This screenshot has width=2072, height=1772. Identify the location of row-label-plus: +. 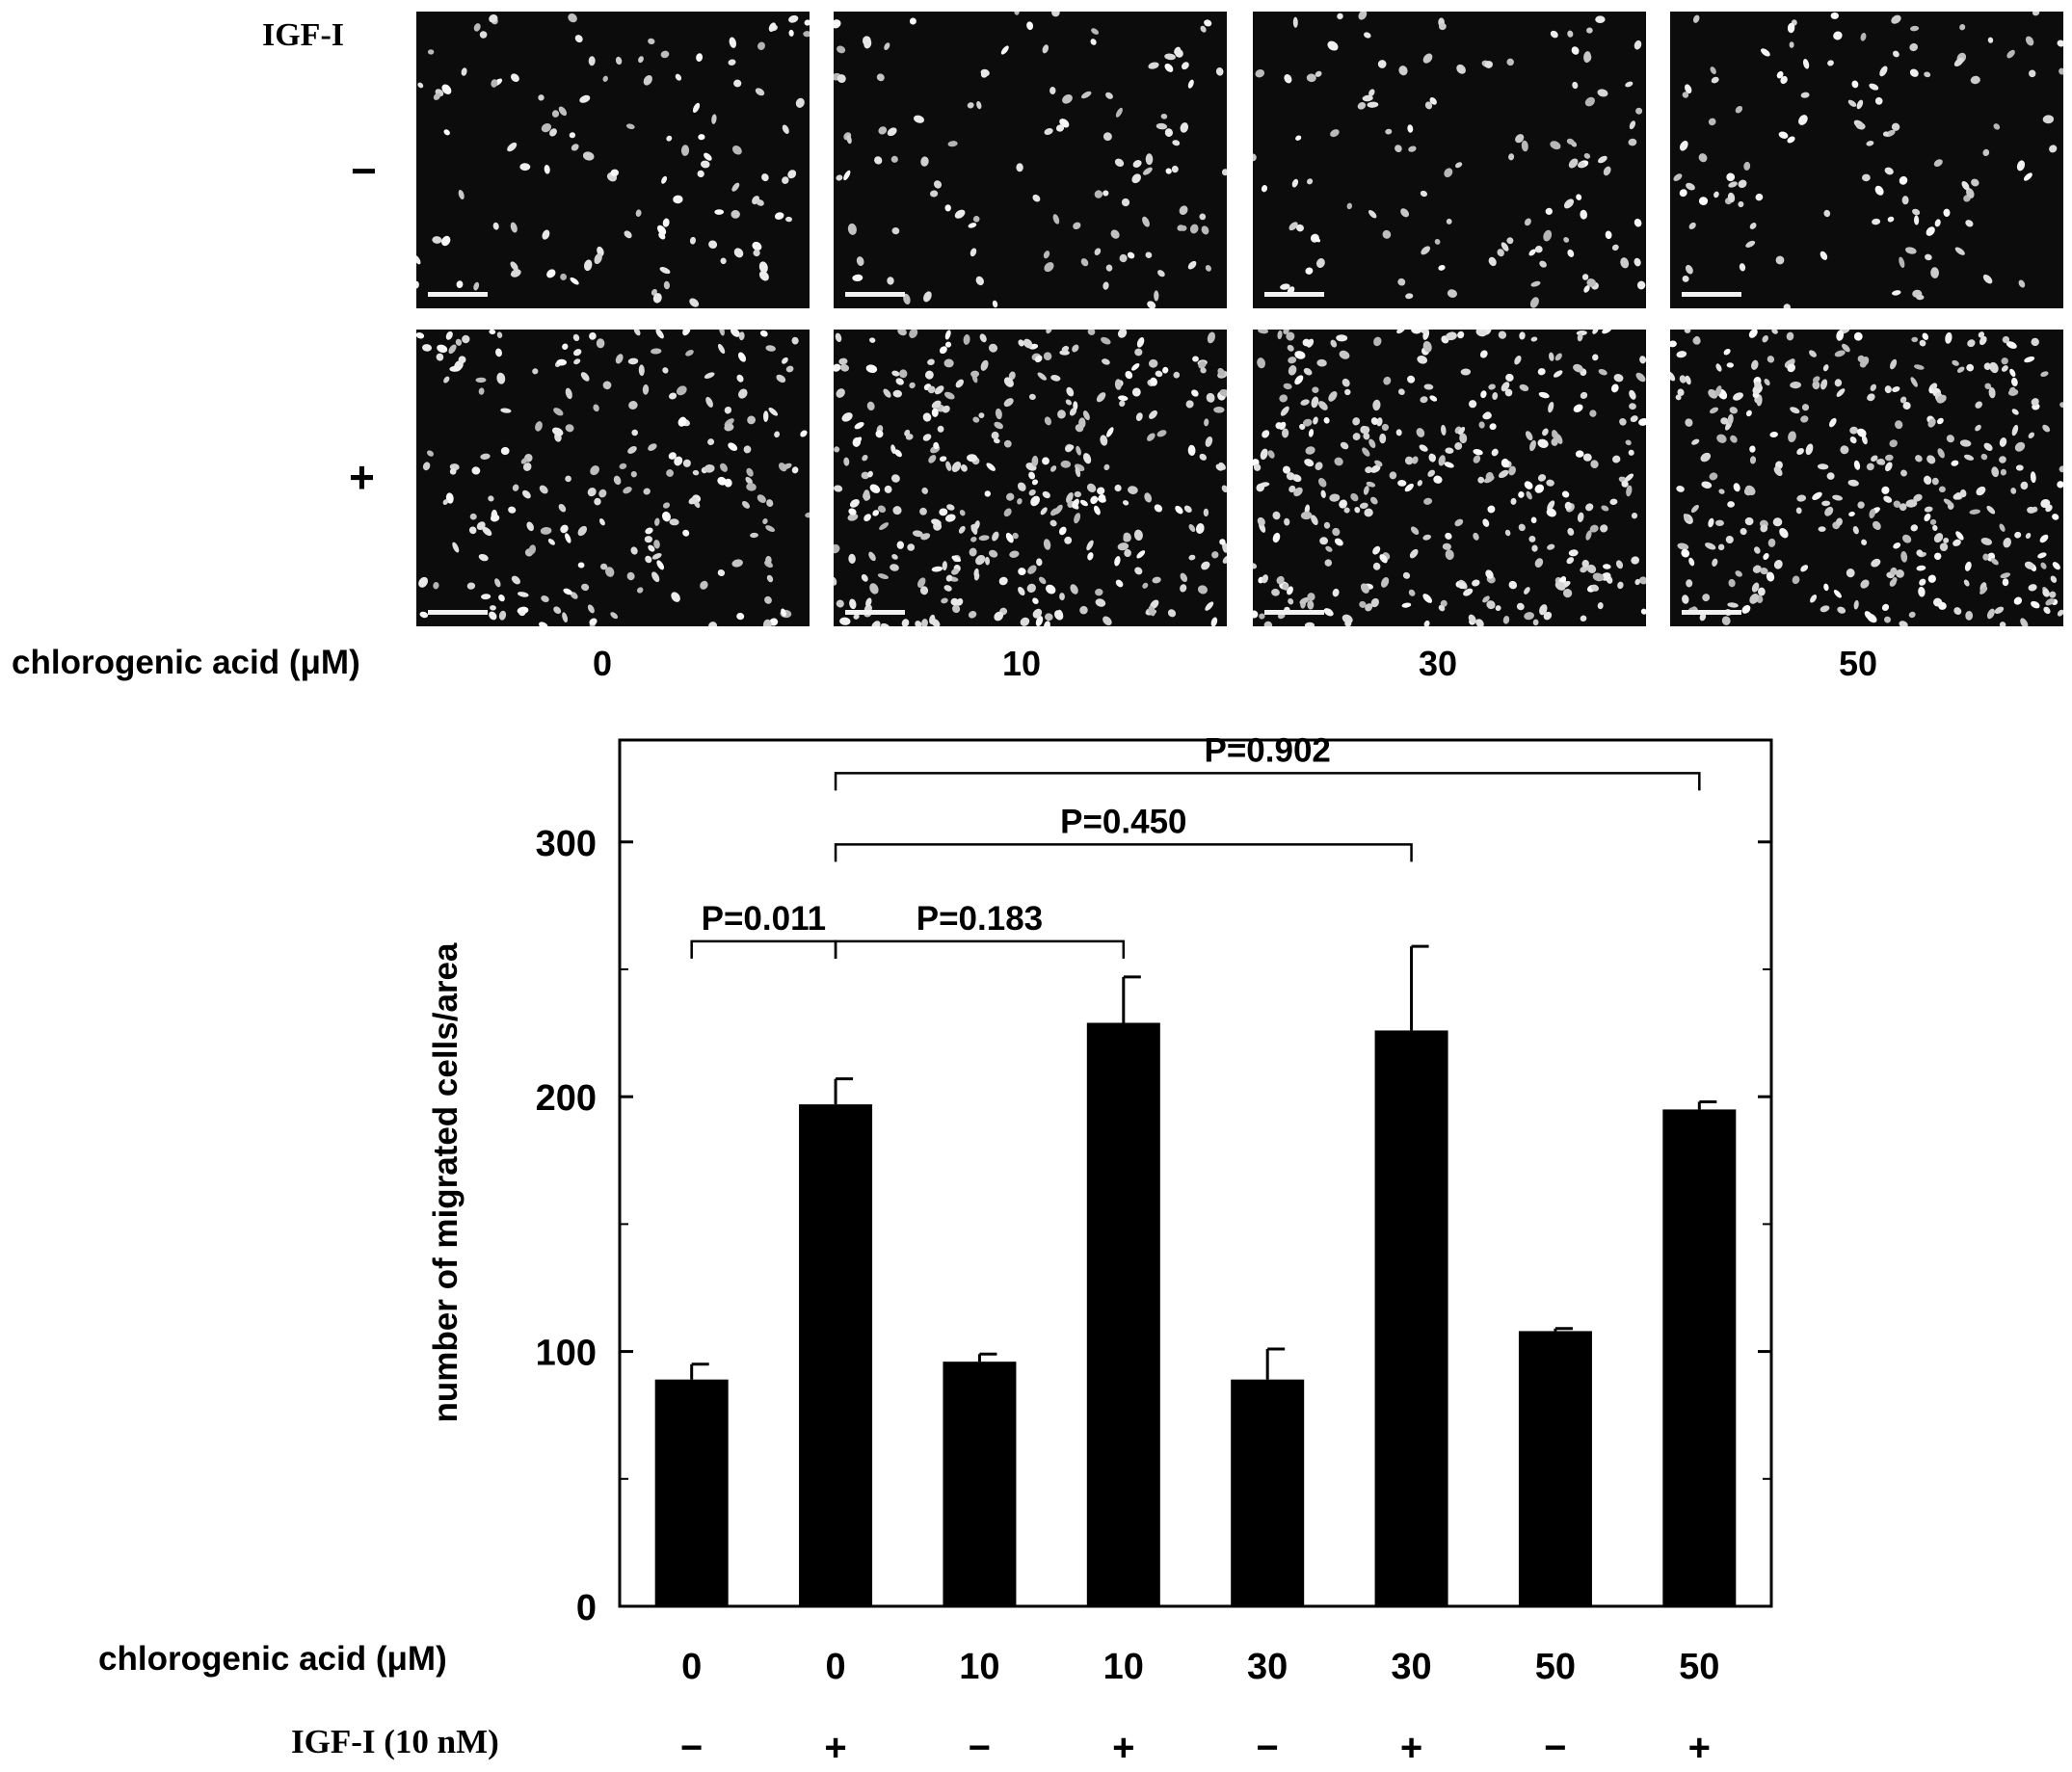
(362, 477).